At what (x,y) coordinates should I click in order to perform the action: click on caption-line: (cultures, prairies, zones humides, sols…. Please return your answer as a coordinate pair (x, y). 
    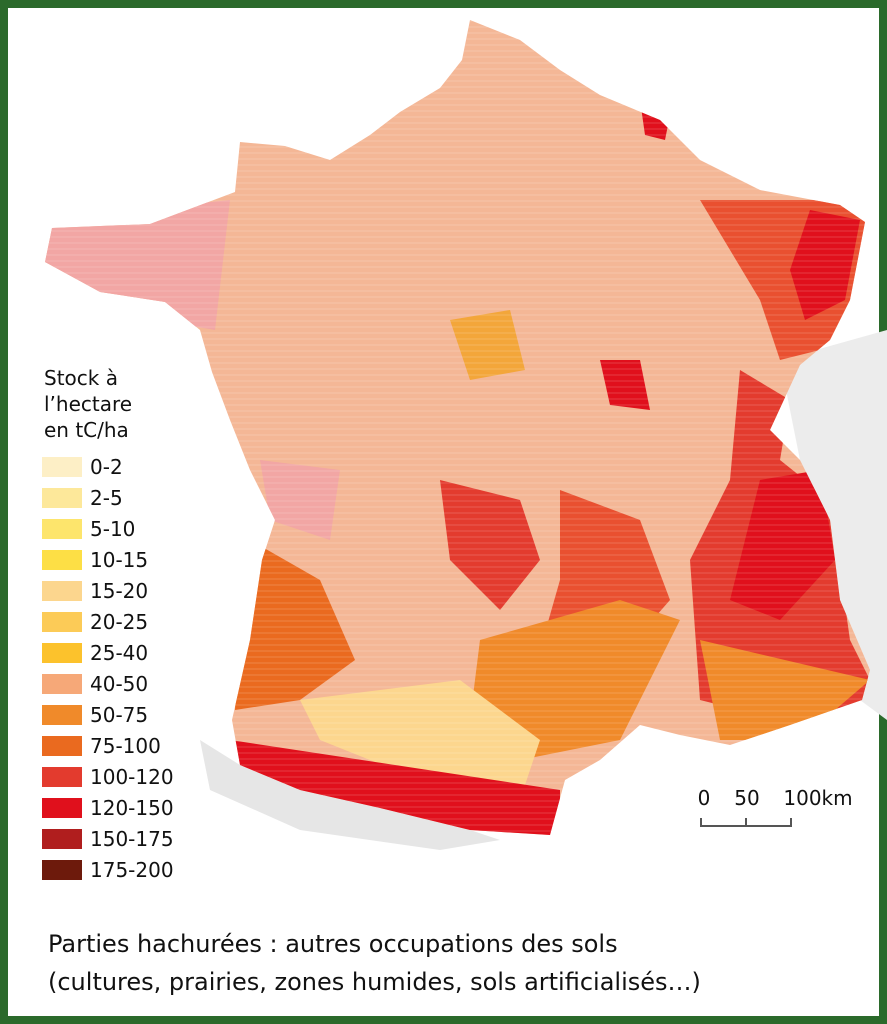
    Looking at the image, I should click on (374, 982).